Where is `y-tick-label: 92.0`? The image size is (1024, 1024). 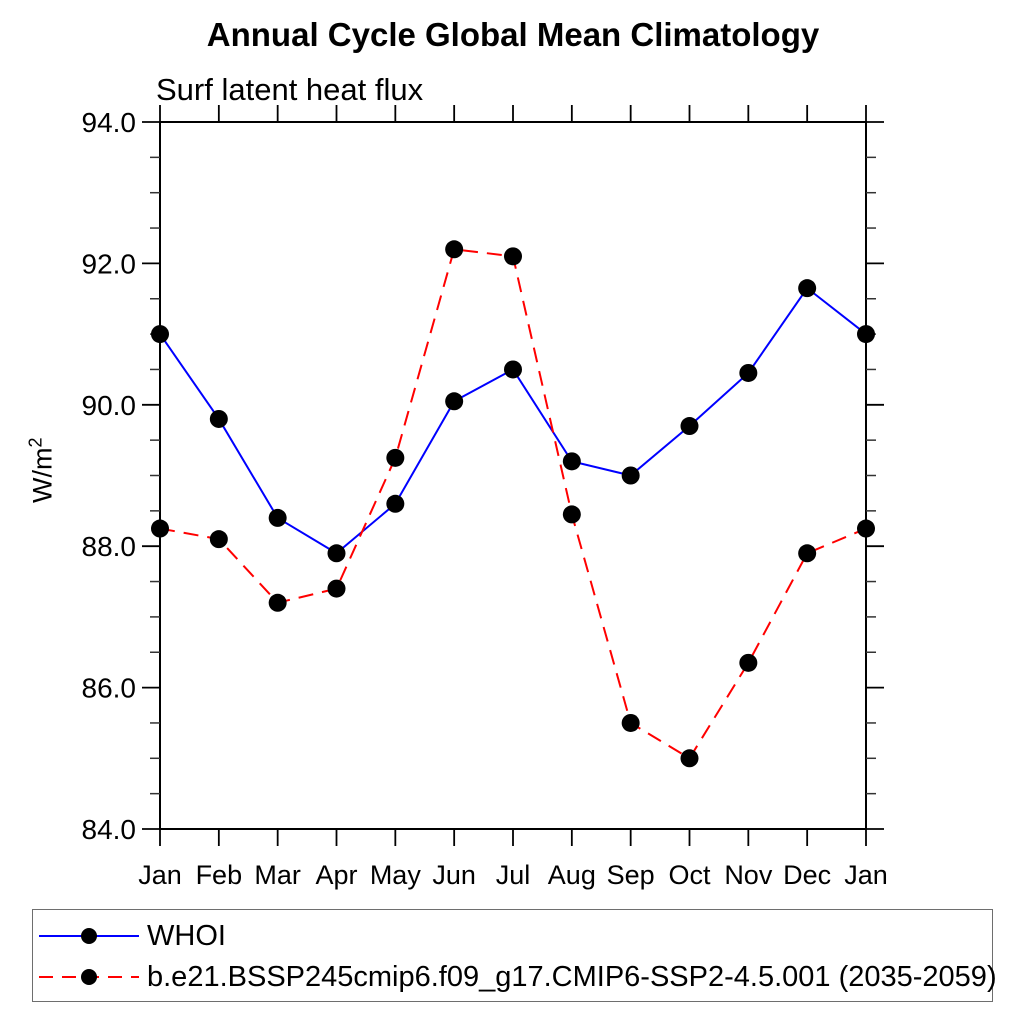 y-tick-label: 92.0 is located at coordinates (109, 263).